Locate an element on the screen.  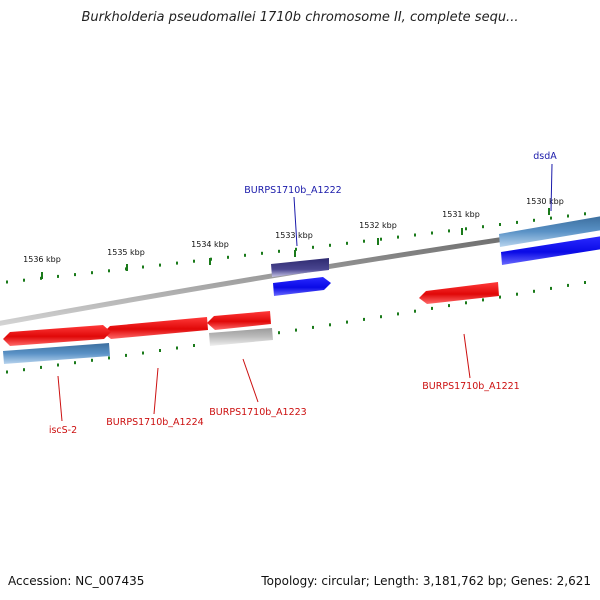
gene-feature-dsda-cds is located at coordinates (549, 231).